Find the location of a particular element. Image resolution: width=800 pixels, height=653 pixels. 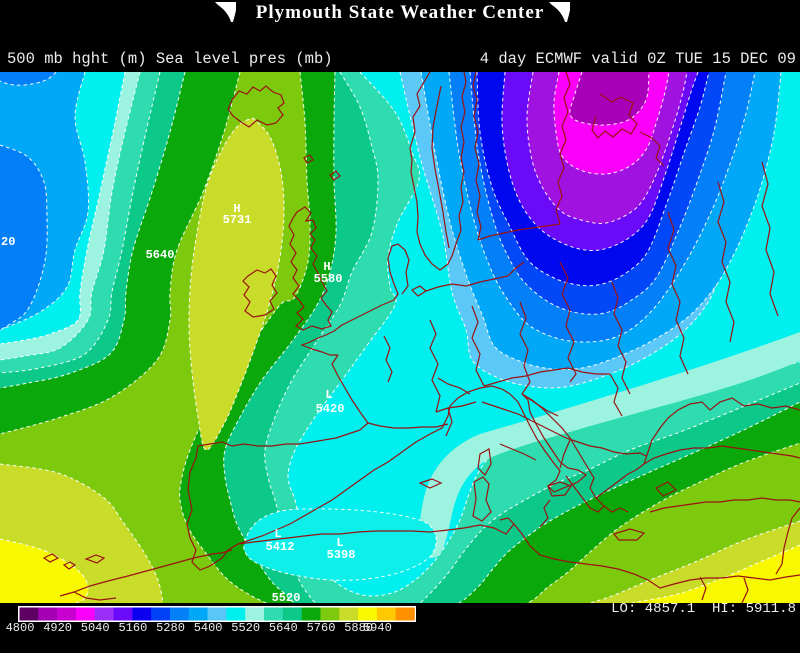

svg-text: 5398 is located at coordinates (341, 555).